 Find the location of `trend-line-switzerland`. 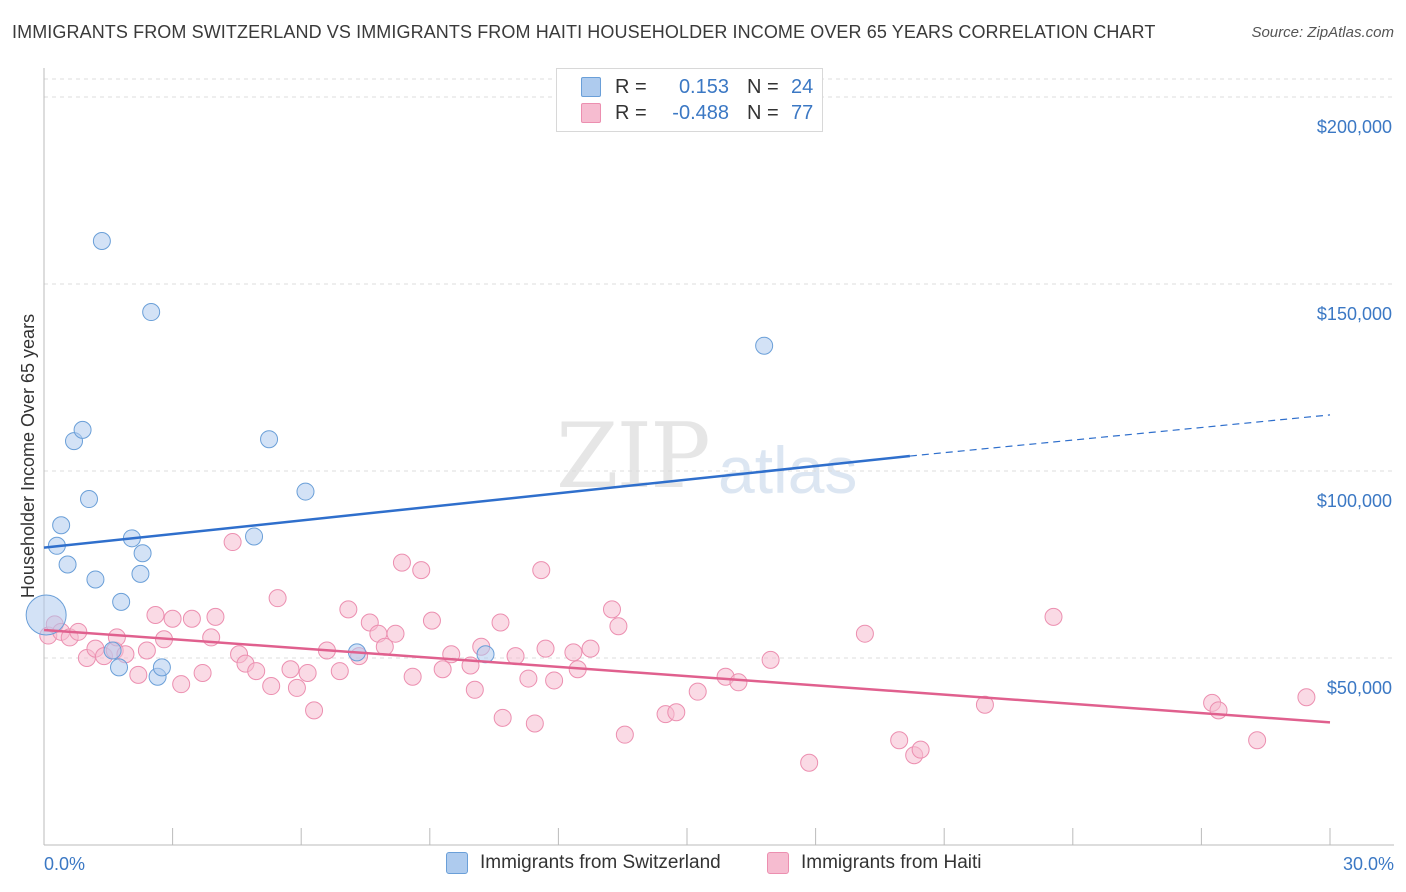

trend-line-switzerland is located at coordinates (477, 501).